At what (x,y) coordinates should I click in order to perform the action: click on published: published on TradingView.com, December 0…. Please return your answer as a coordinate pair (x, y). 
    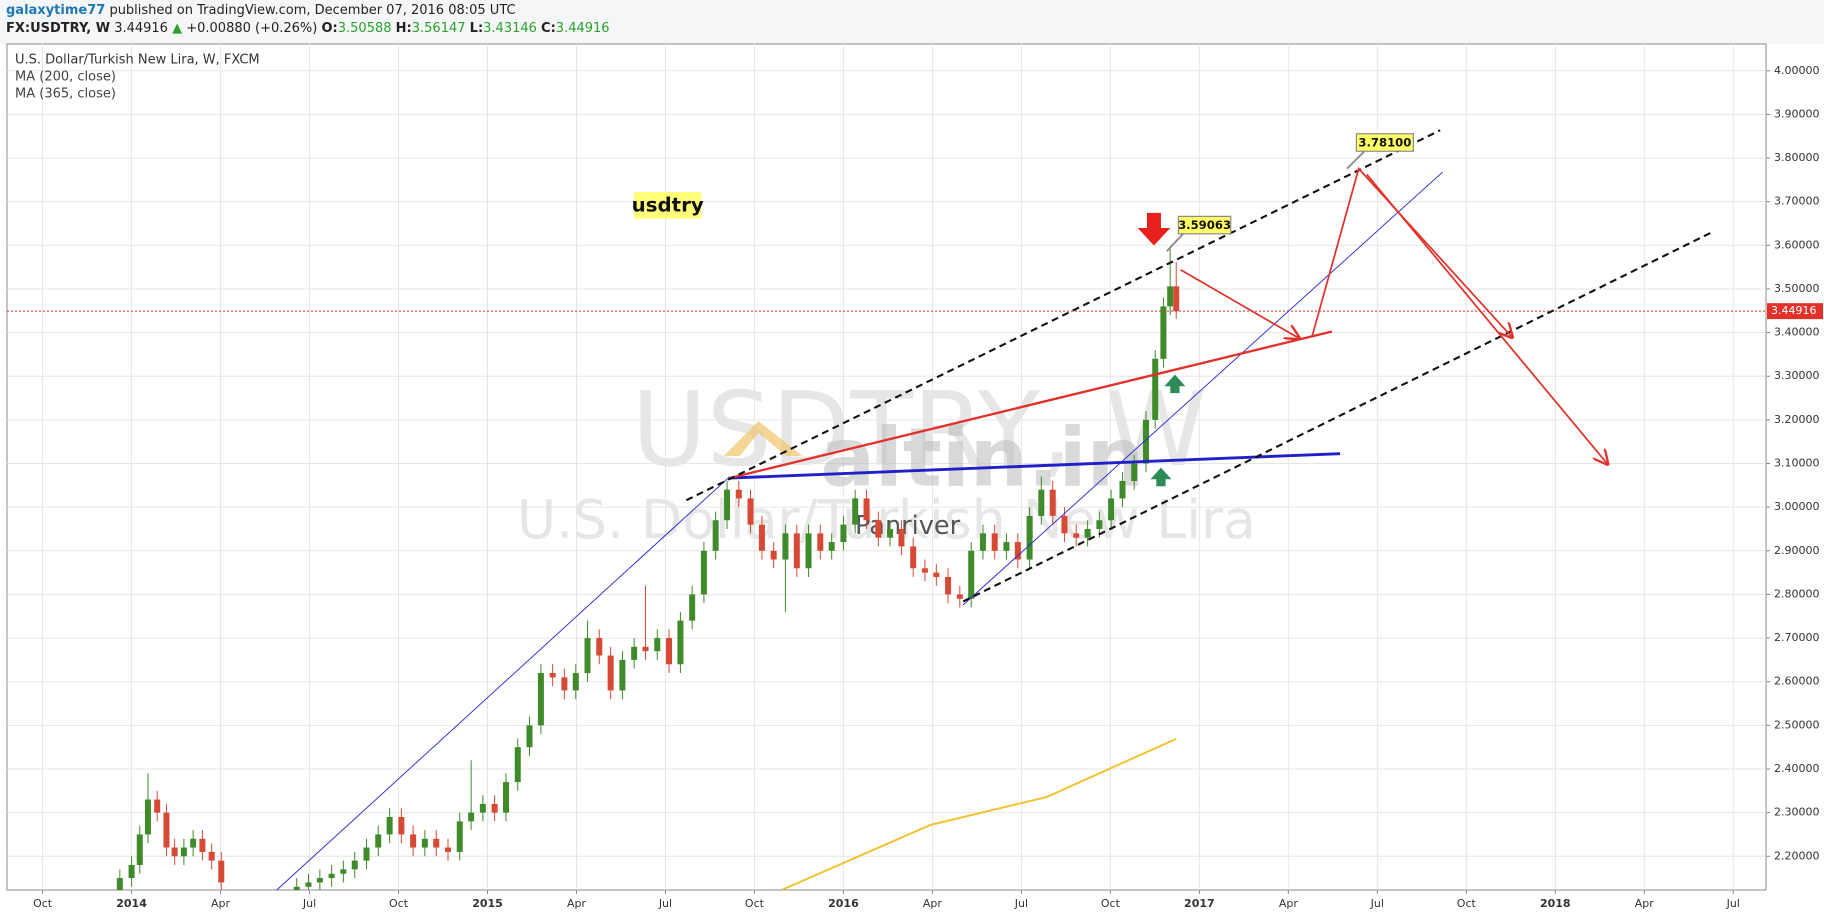
    Looking at the image, I should click on (312, 10).